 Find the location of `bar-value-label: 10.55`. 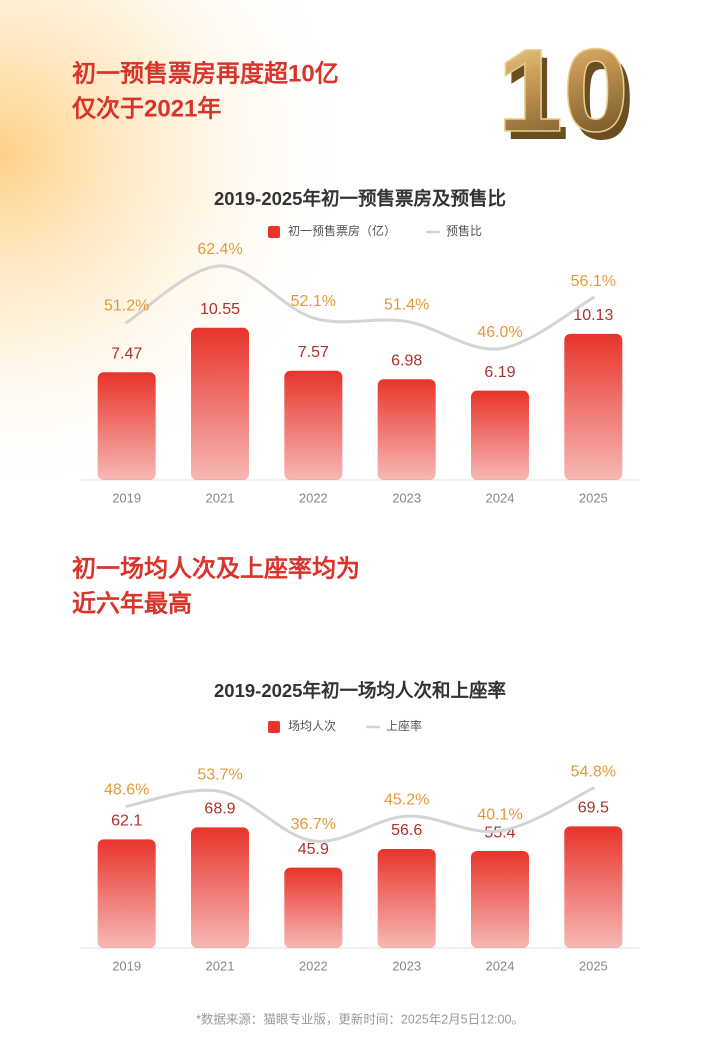

bar-value-label: 10.55 is located at coordinates (220, 309).